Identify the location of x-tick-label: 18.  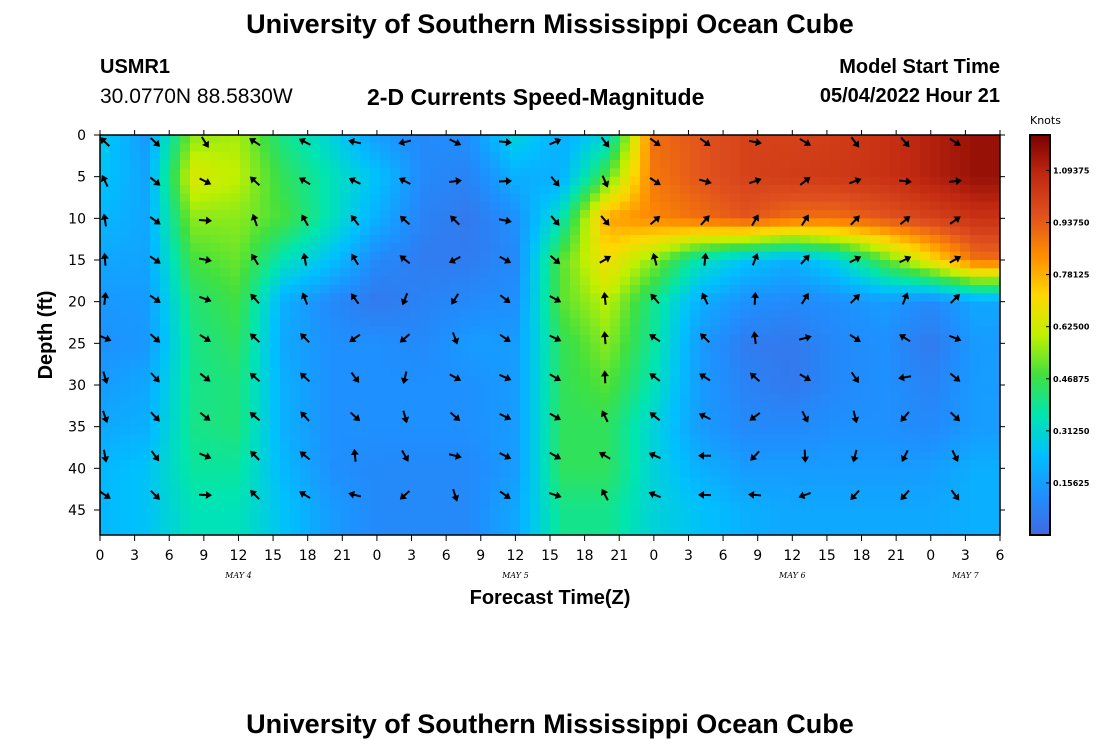
(308, 556).